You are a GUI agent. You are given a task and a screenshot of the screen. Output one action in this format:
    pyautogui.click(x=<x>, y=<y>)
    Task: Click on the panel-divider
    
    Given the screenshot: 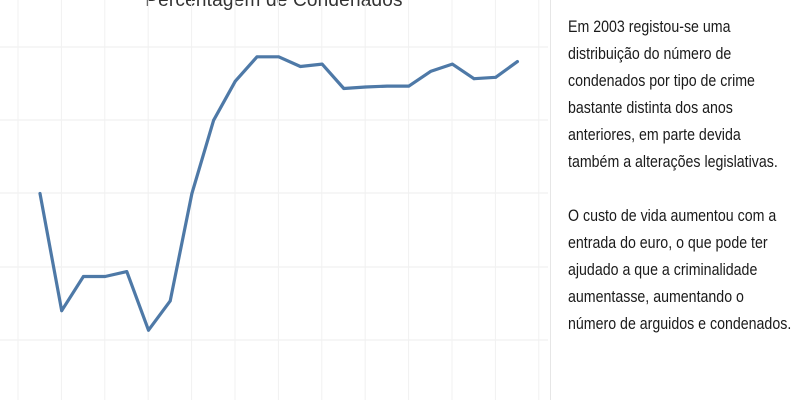 What is the action you would take?
    pyautogui.click(x=550, y=200)
    